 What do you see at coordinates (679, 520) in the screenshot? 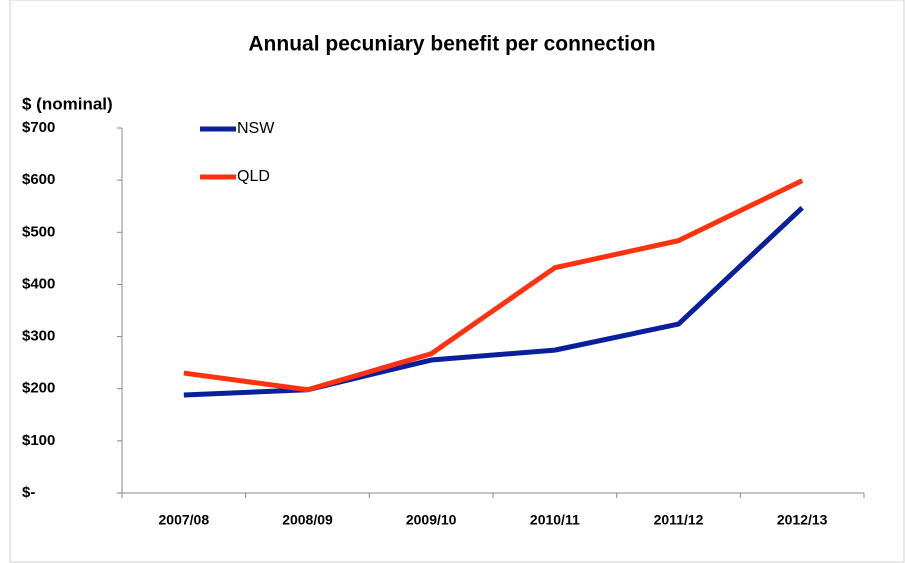
I see `x-tick-label: 2011/12` at bounding box center [679, 520].